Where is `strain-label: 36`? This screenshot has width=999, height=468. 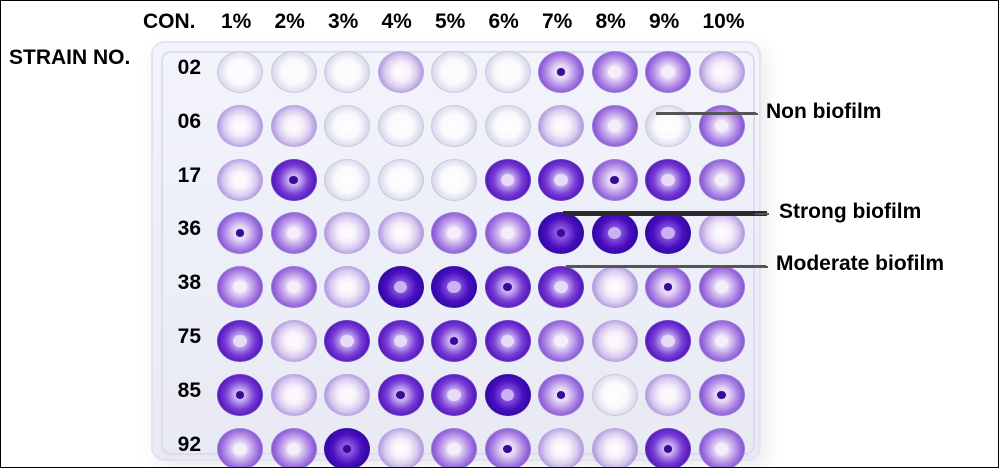
strain-label: 36 is located at coordinates (189, 229).